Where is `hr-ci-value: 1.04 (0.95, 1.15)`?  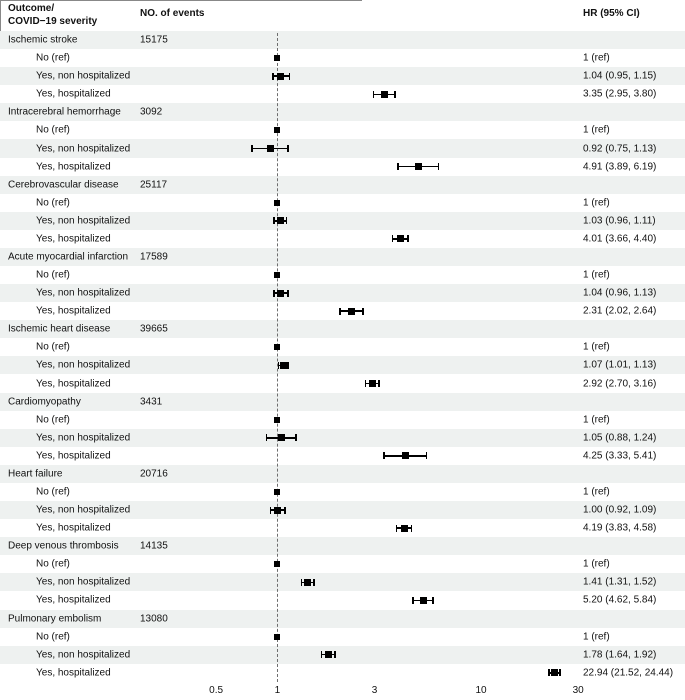
hr-ci-value: 1.04 (0.95, 1.15) is located at coordinates (620, 76).